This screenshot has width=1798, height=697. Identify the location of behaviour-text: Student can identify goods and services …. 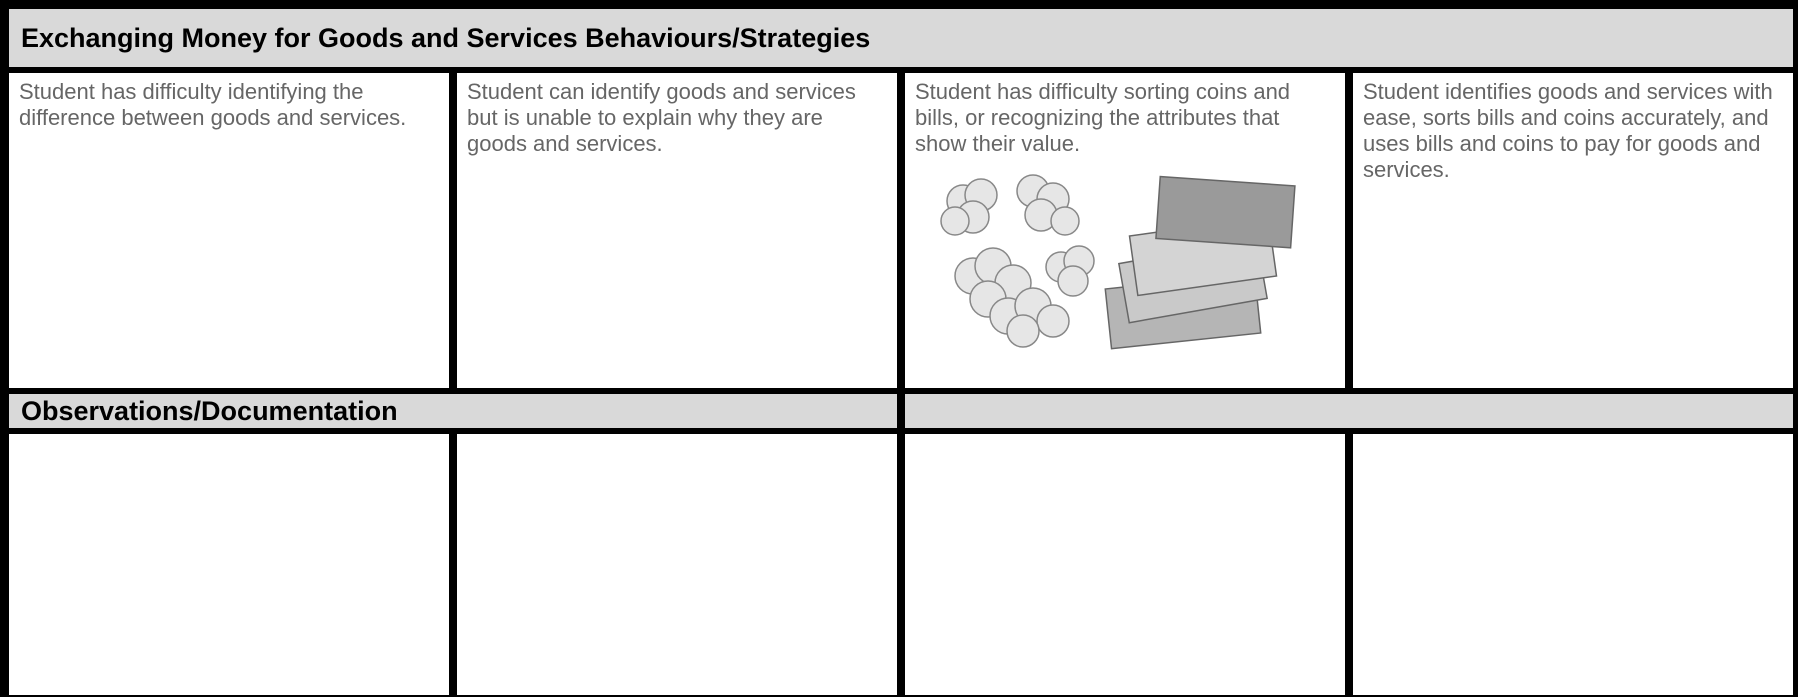
(661, 117).